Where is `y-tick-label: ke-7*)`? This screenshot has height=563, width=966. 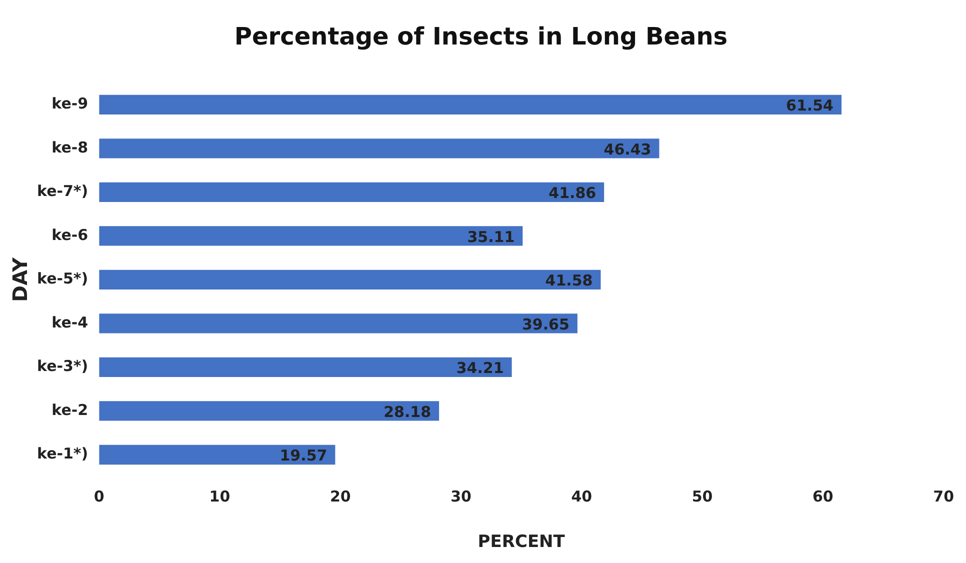 y-tick-label: ke-7*) is located at coordinates (62, 191).